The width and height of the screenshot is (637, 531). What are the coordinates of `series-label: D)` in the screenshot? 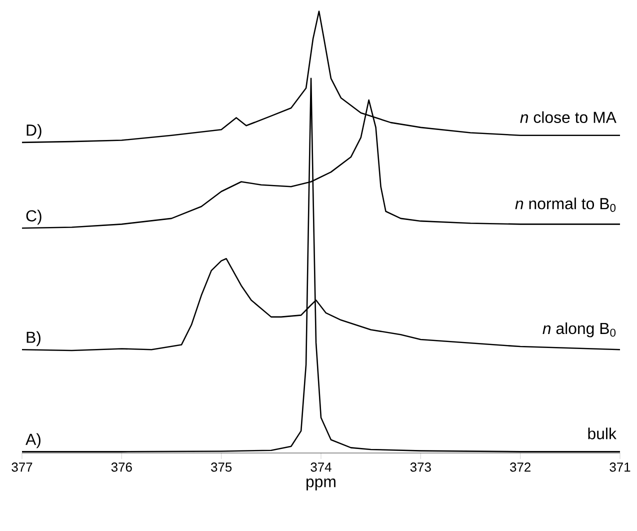 It's located at (34, 131).